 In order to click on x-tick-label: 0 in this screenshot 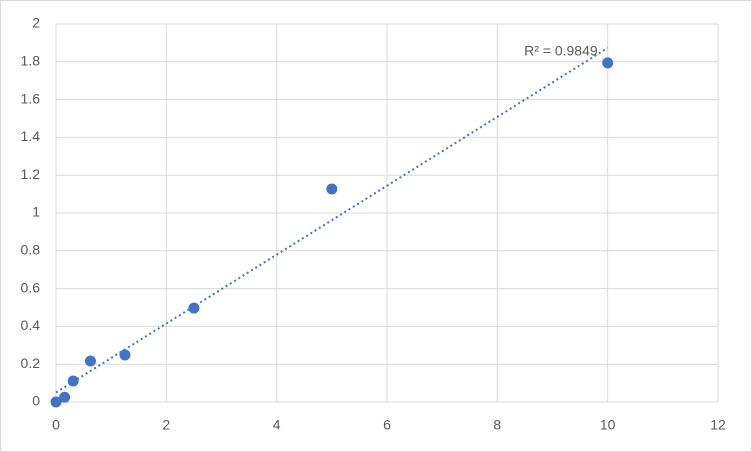, I will do `click(56, 425)`.